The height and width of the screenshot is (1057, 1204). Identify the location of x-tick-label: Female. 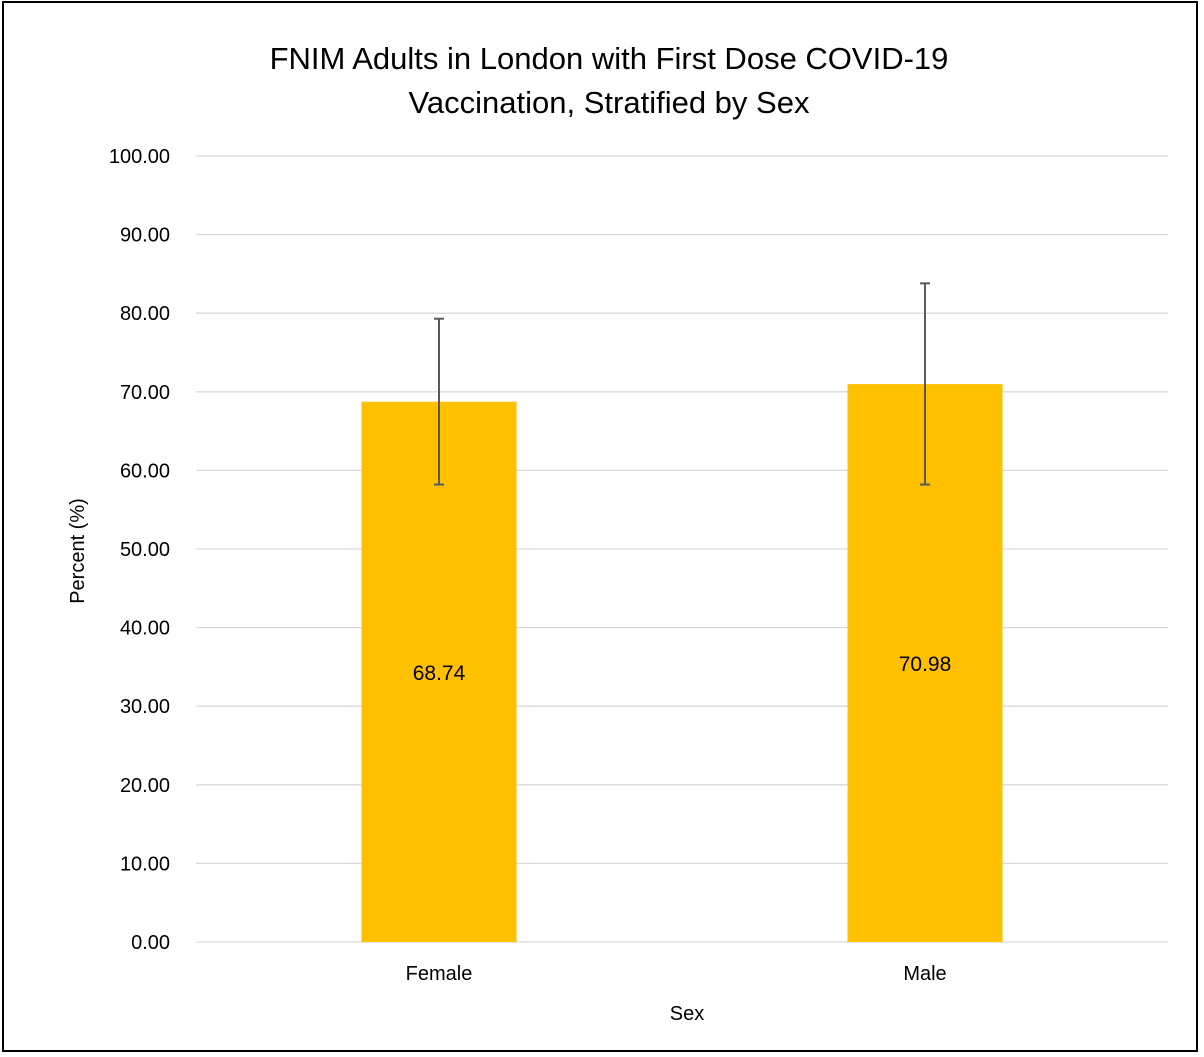
(439, 974).